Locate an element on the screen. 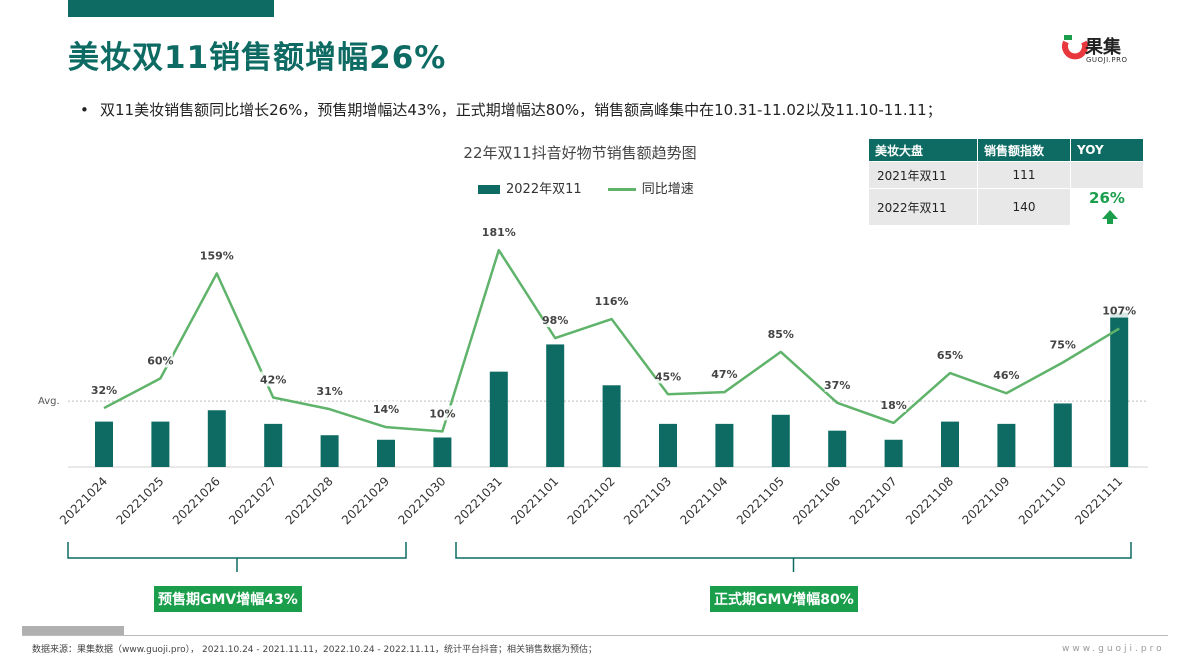 The image size is (1190, 669). formal-phase-label: 正式期GMV增幅80% is located at coordinates (784, 599).